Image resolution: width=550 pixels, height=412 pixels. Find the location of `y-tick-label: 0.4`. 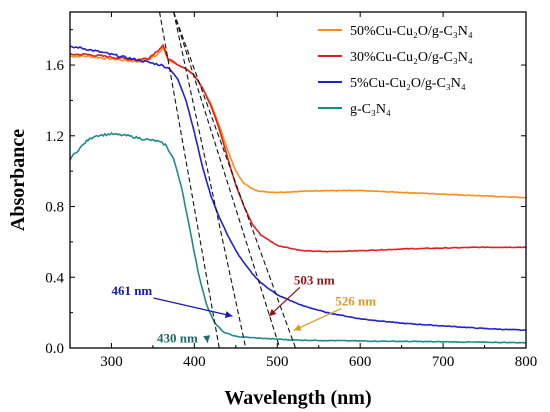

y-tick-label: 0.4 is located at coordinates (54, 278).